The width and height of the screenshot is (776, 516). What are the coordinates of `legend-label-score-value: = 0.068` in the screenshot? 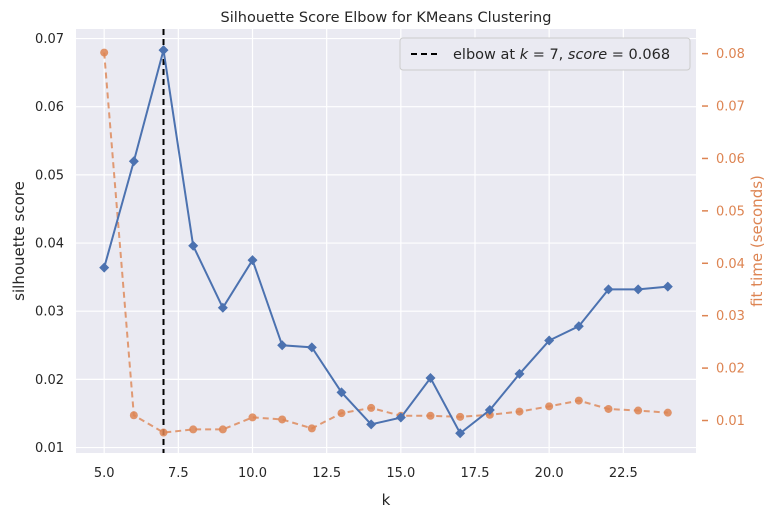 It's located at (638, 55).